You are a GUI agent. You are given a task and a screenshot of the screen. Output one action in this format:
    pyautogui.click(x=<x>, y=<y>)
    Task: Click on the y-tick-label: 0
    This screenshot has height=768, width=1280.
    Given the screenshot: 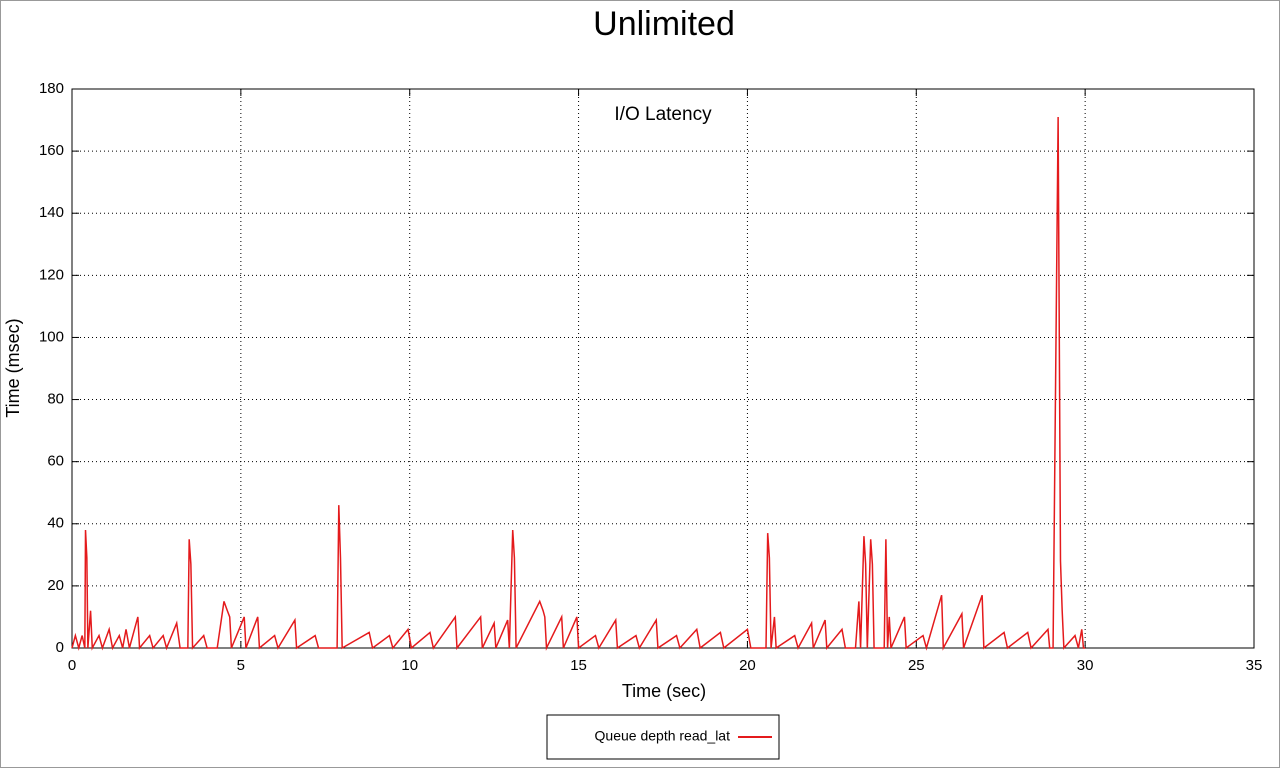 What is the action you would take?
    pyautogui.click(x=60, y=647)
    